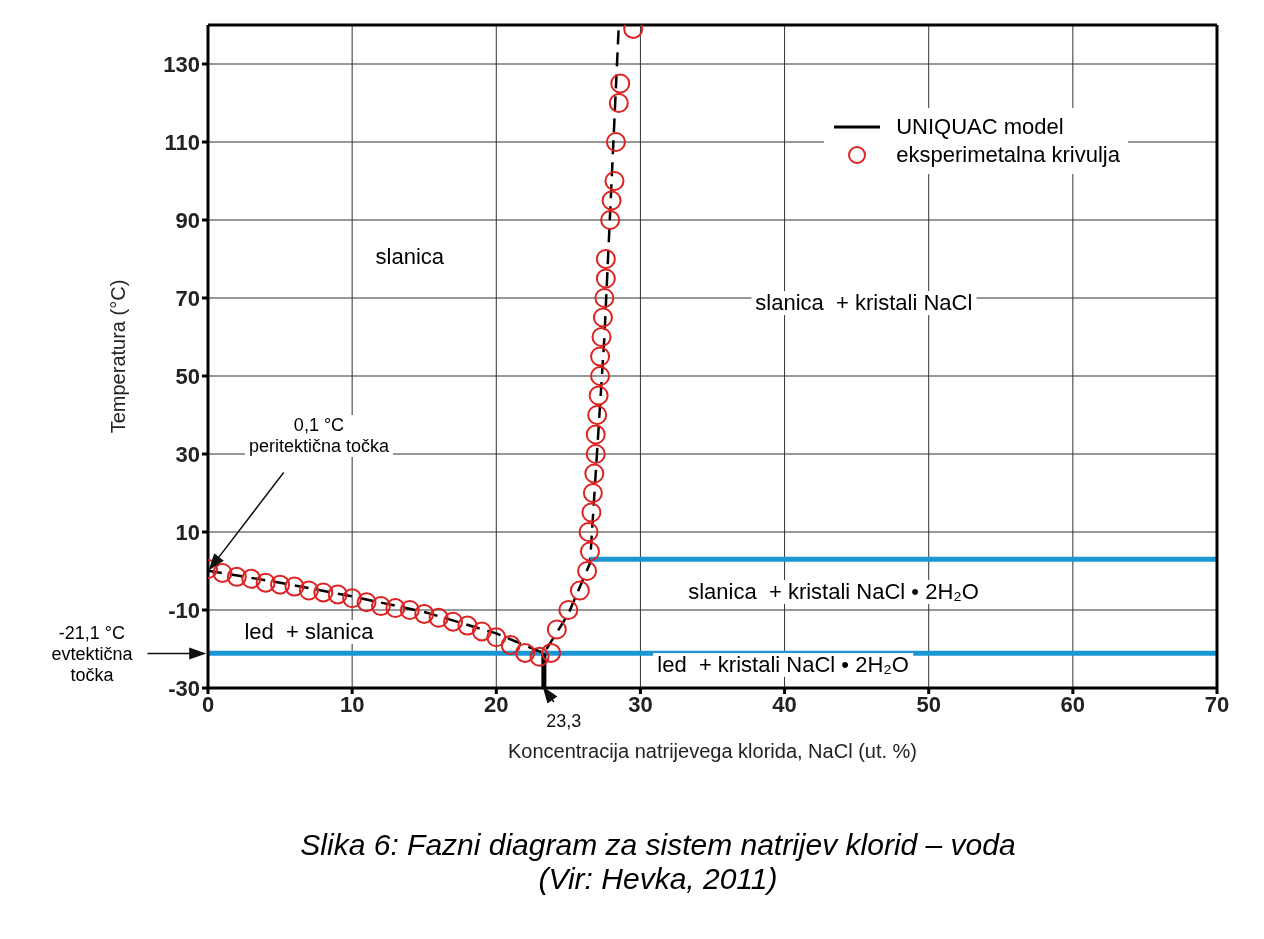 Image resolution: width=1264 pixels, height=939 pixels. Describe the element at coordinates (564, 721) in the screenshot. I see `annotation: 23,3` at that location.